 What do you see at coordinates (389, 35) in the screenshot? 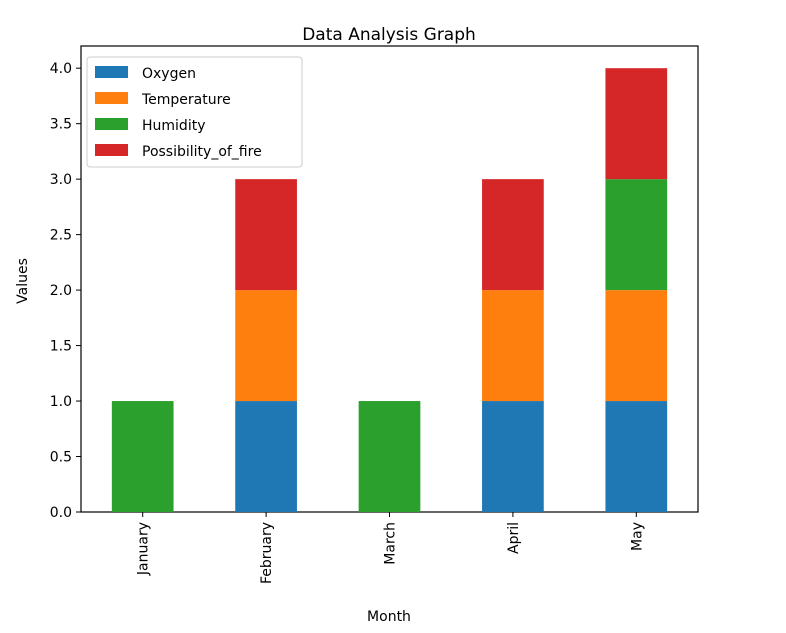
I see `chart-title: Data Analysis Graph` at bounding box center [389, 35].